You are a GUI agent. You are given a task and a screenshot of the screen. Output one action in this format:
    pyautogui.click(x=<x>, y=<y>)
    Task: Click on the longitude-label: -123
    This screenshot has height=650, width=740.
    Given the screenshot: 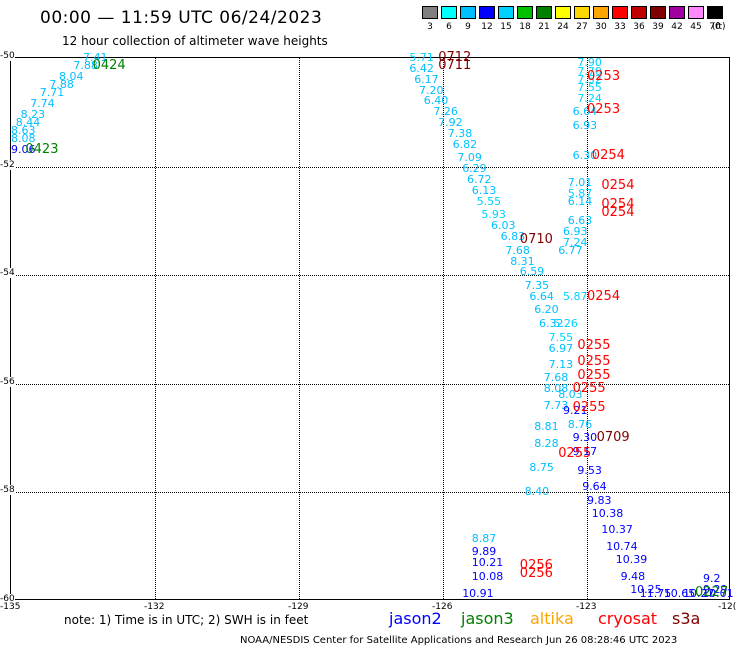 What is the action you would take?
    pyautogui.click(x=586, y=607)
    